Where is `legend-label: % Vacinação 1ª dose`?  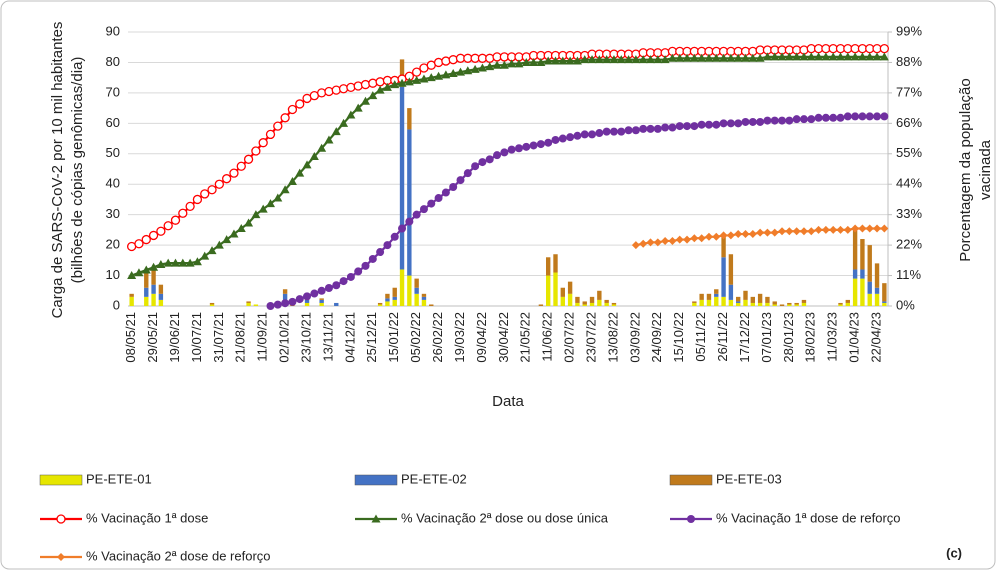
legend-label: % Vacinação 1ª dose is located at coordinates (147, 517).